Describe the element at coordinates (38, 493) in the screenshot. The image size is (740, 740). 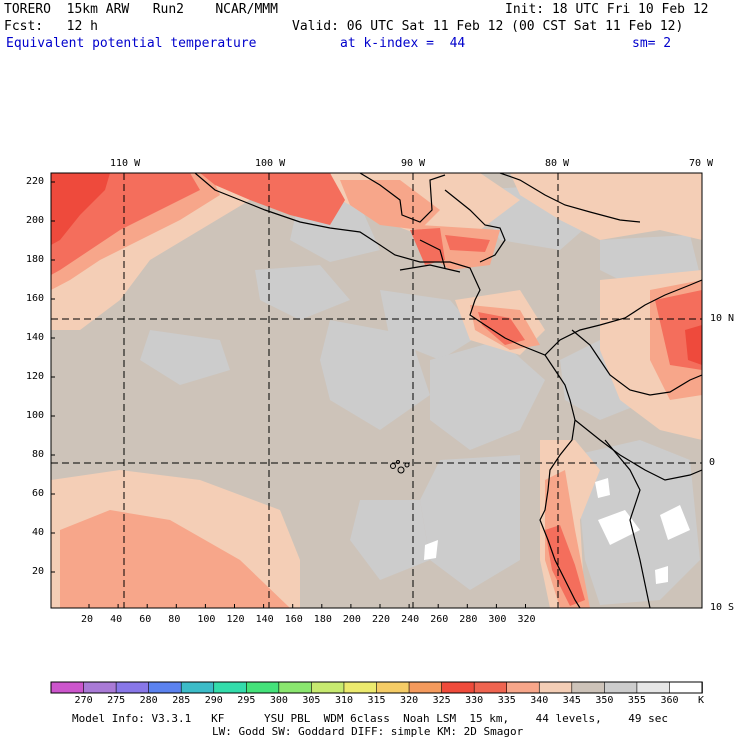
I see `y-label: 60` at that location.